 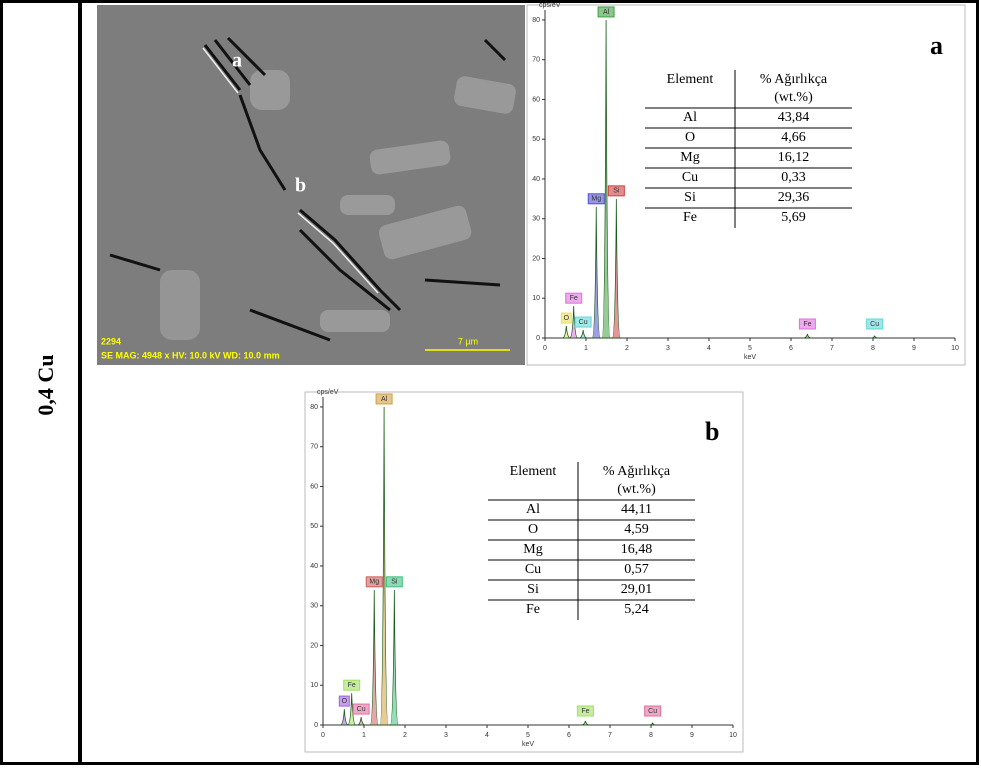 What do you see at coordinates (533, 609) in the screenshot?
I see `table-cell: Fe` at bounding box center [533, 609].